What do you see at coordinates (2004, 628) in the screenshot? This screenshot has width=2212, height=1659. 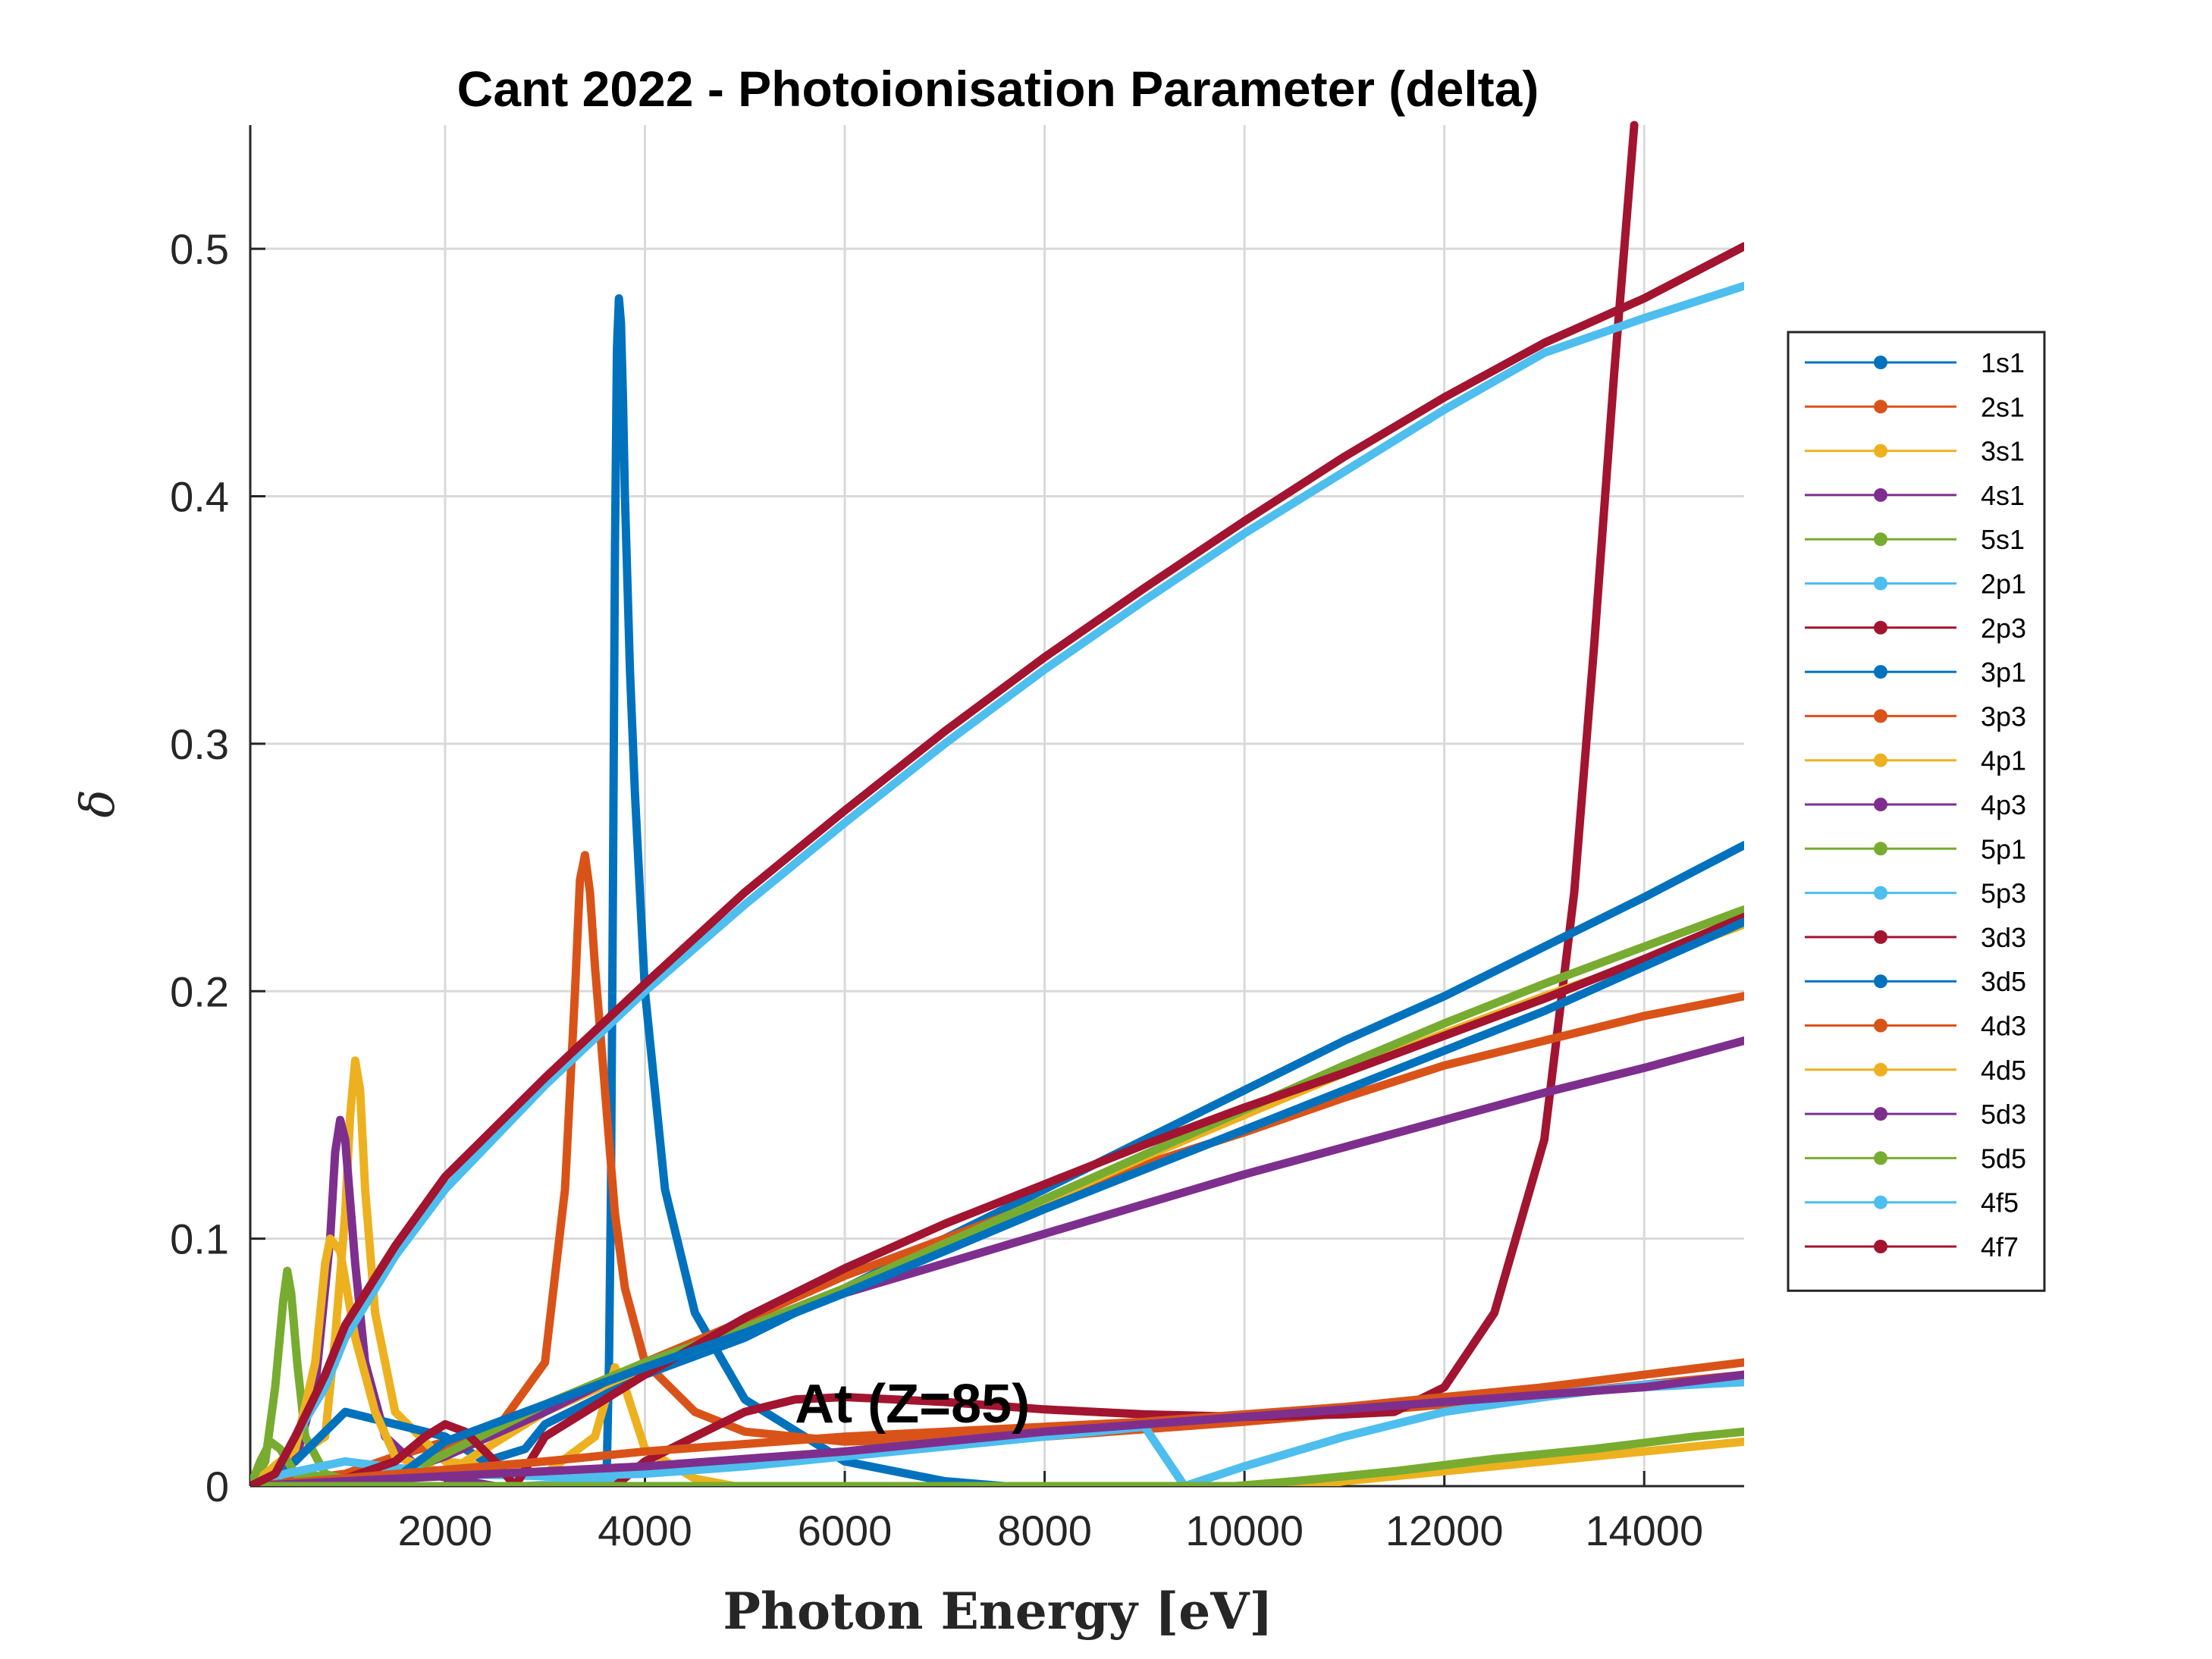 I see `legend-label: 2p3` at bounding box center [2004, 628].